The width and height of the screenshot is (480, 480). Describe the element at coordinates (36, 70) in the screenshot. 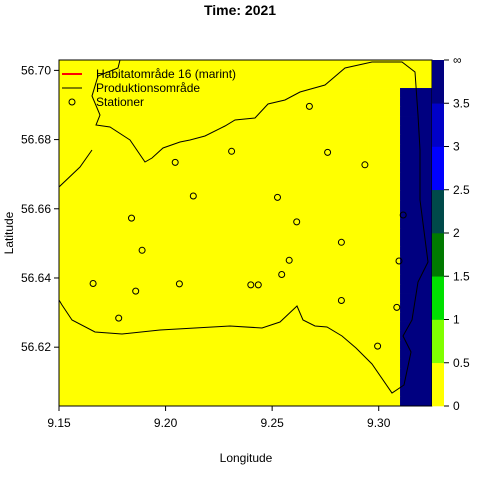

I see `y-tick-label: 56.70` at that location.